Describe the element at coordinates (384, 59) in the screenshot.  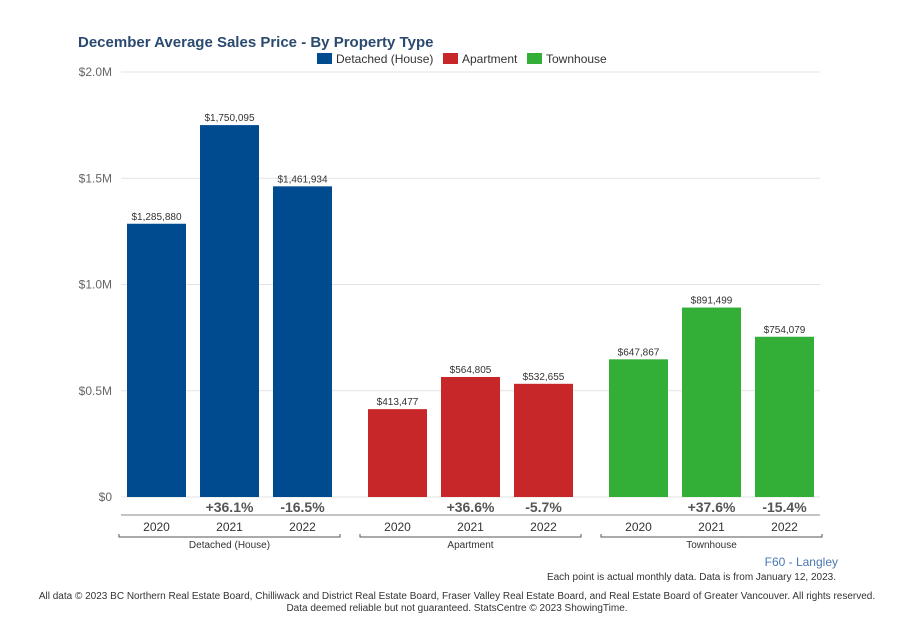
I see `legend-label: Detached (House)` at that location.